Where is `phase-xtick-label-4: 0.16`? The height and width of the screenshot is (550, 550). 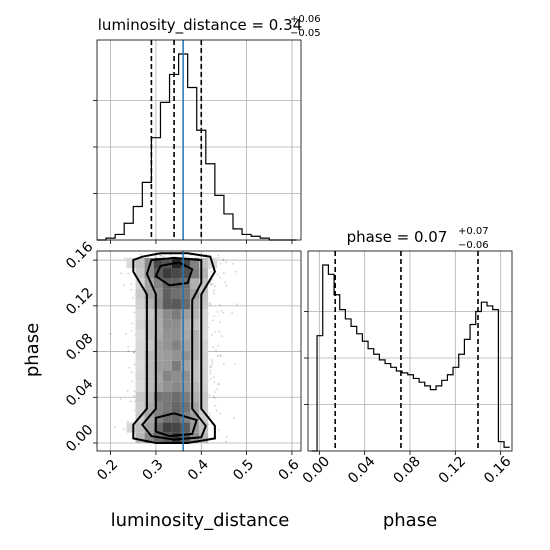 phase-xtick-label-4: 0.16 is located at coordinates (497, 469).